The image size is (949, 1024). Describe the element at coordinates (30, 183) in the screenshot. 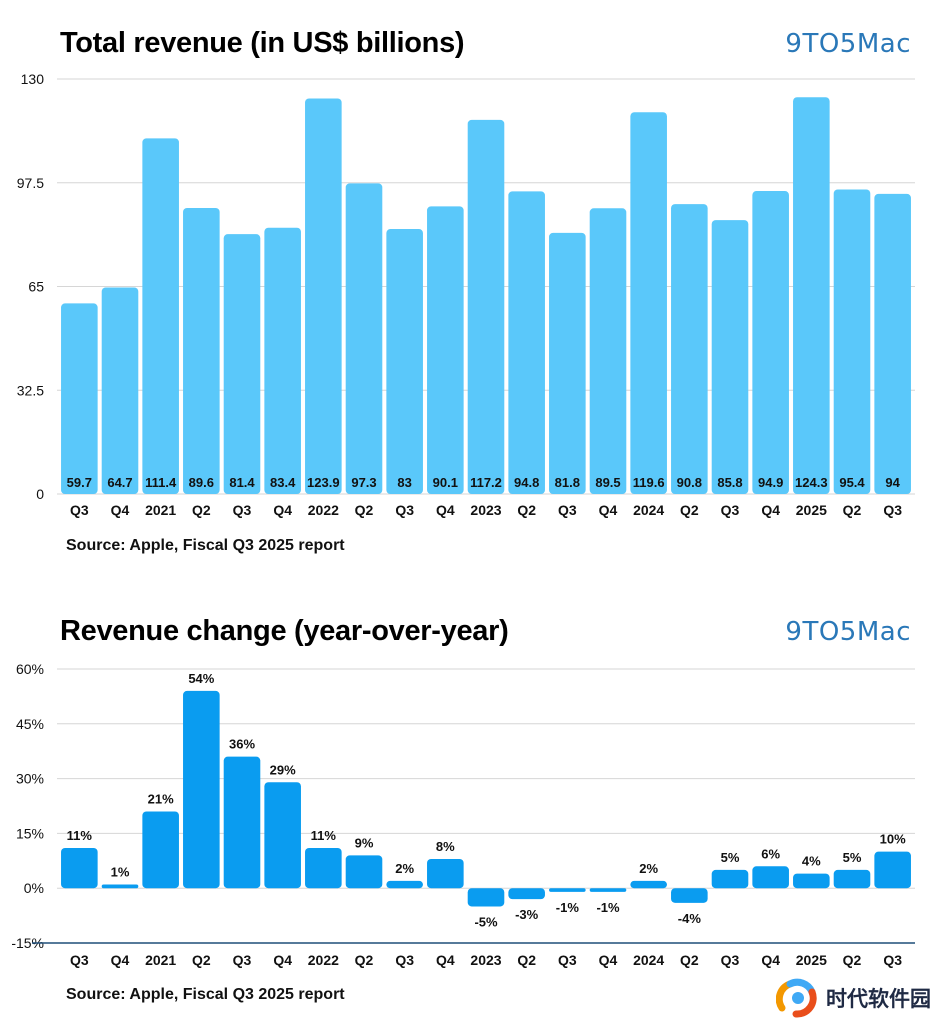

I see `y-tick-label: 97.5` at that location.